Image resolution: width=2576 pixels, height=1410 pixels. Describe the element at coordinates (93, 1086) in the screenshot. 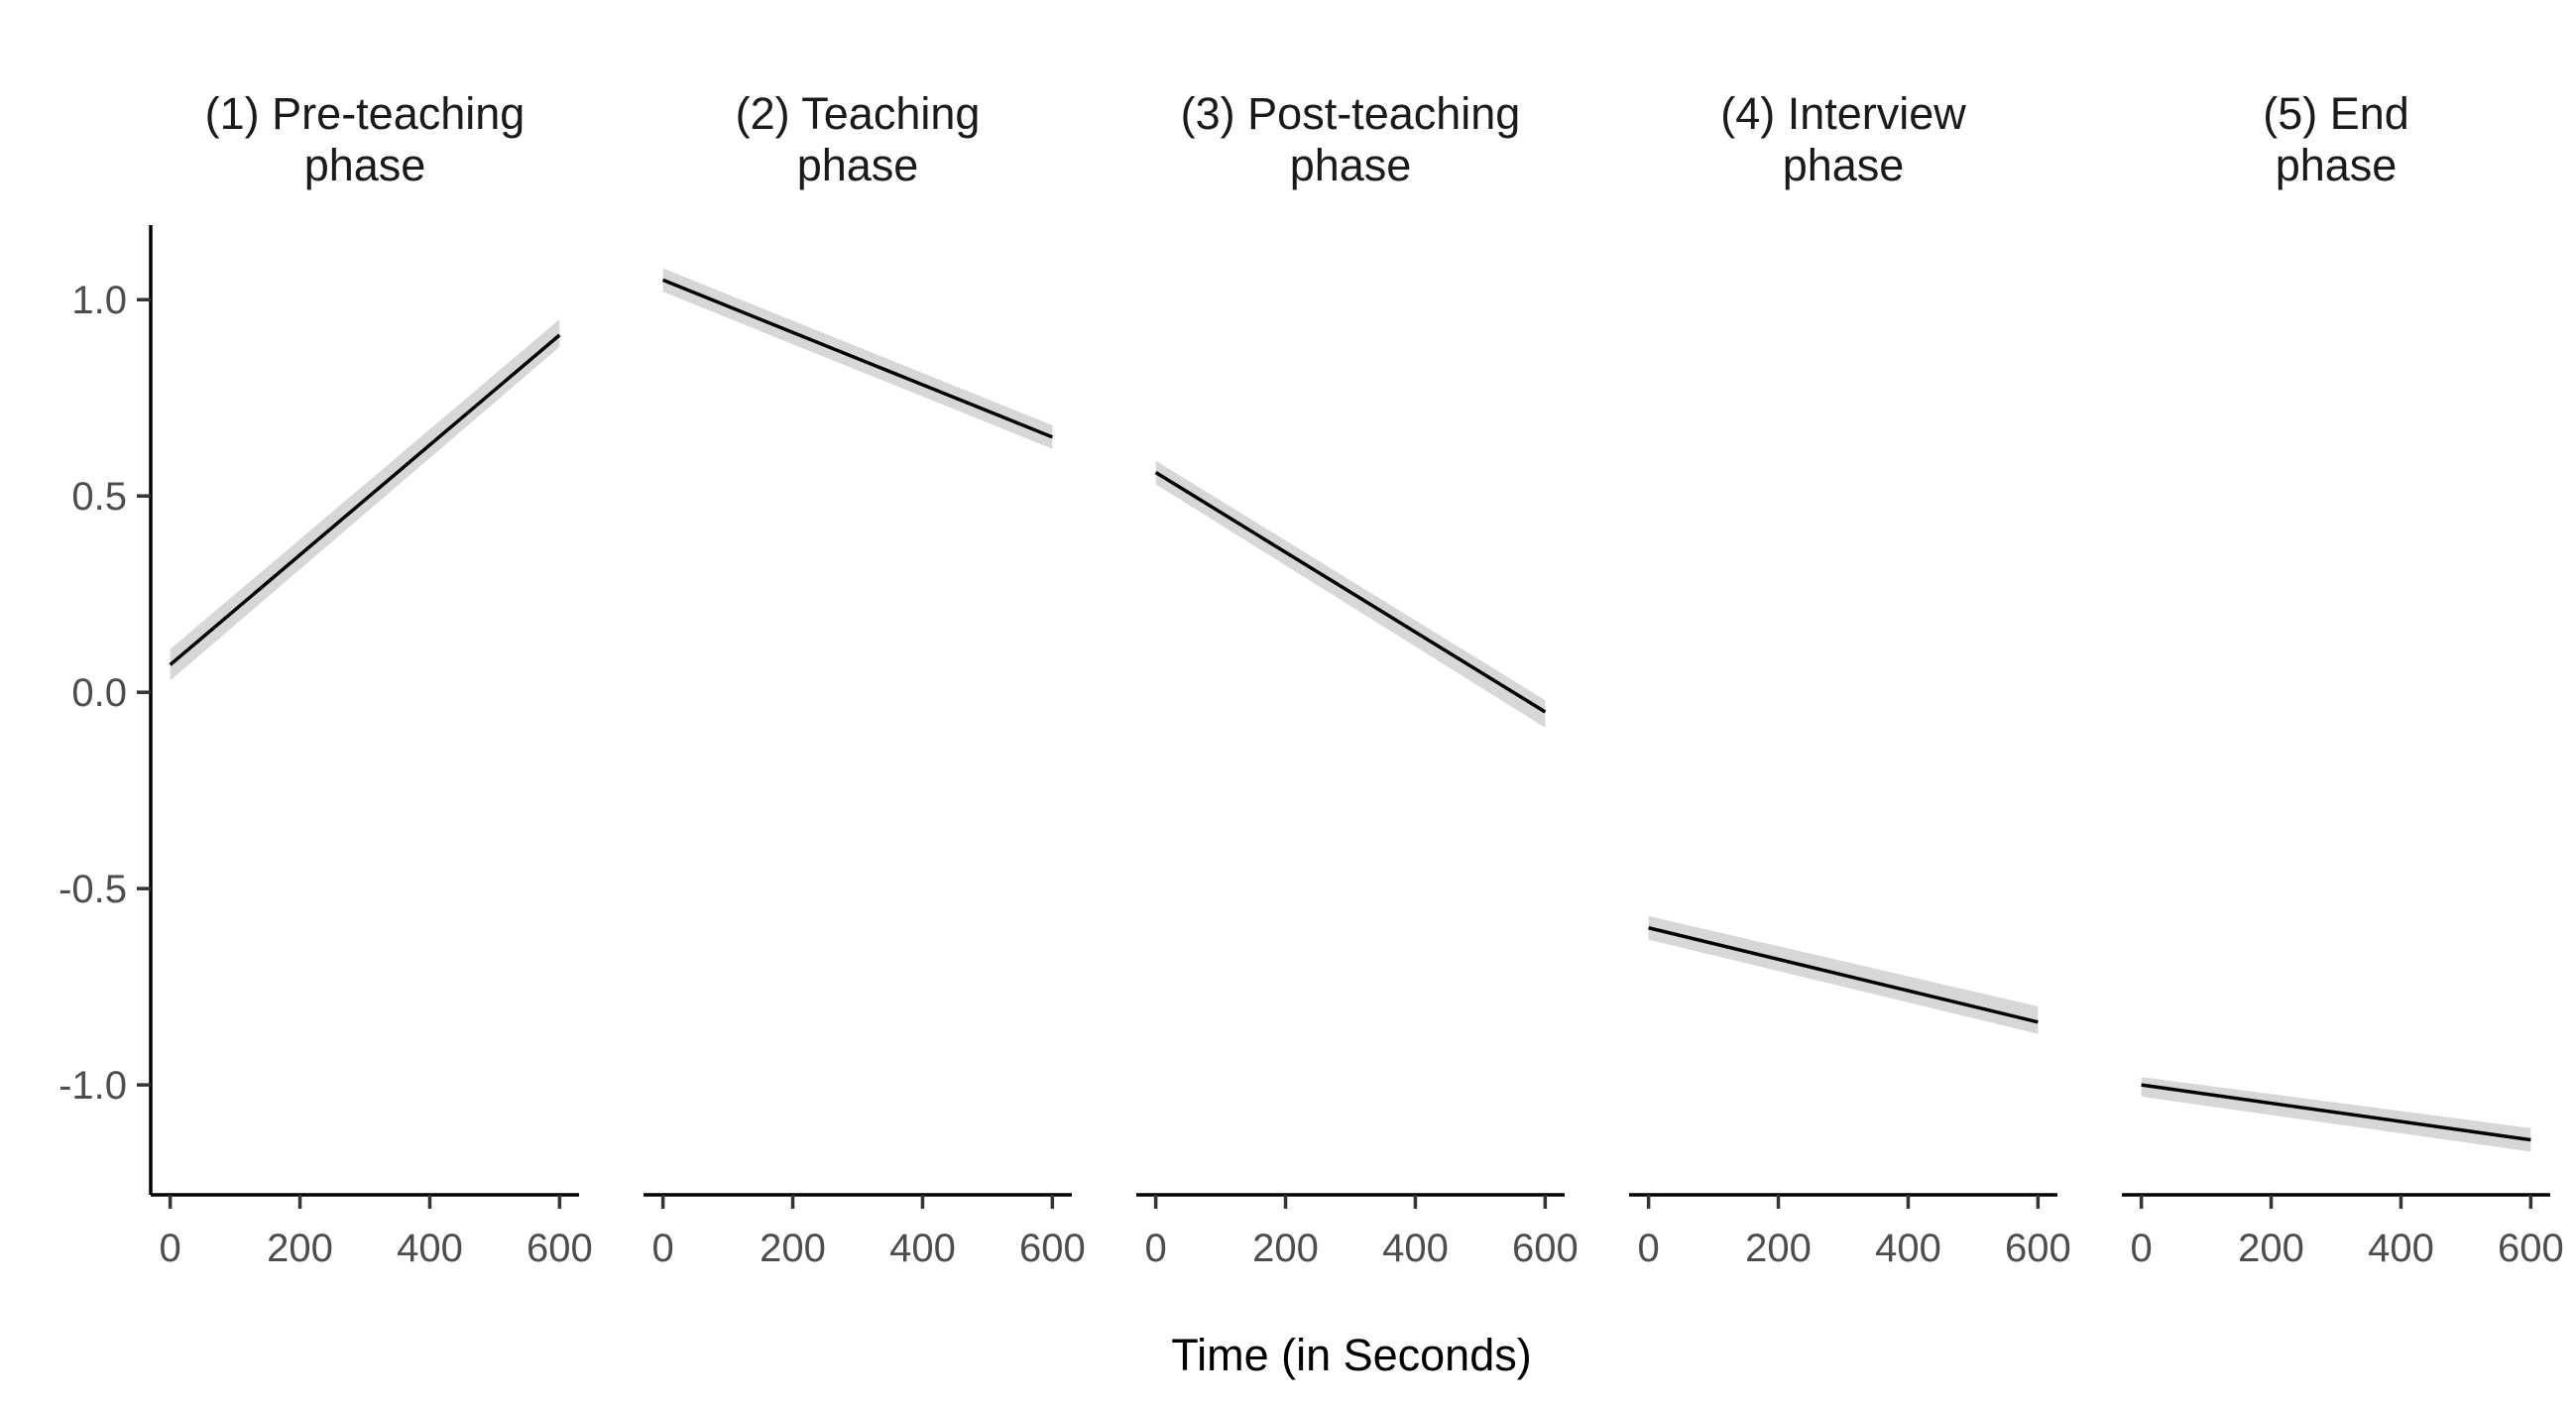

I see `y-tick-label: -1.0` at that location.